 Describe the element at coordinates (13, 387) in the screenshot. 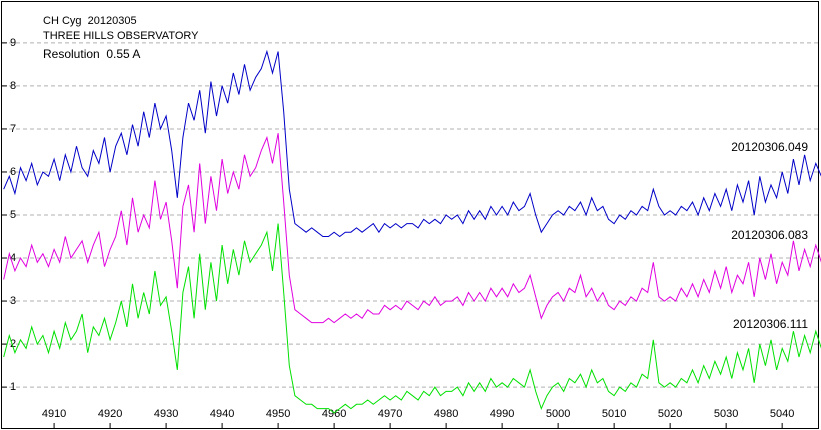

I see `y-tick-label: 1` at that location.